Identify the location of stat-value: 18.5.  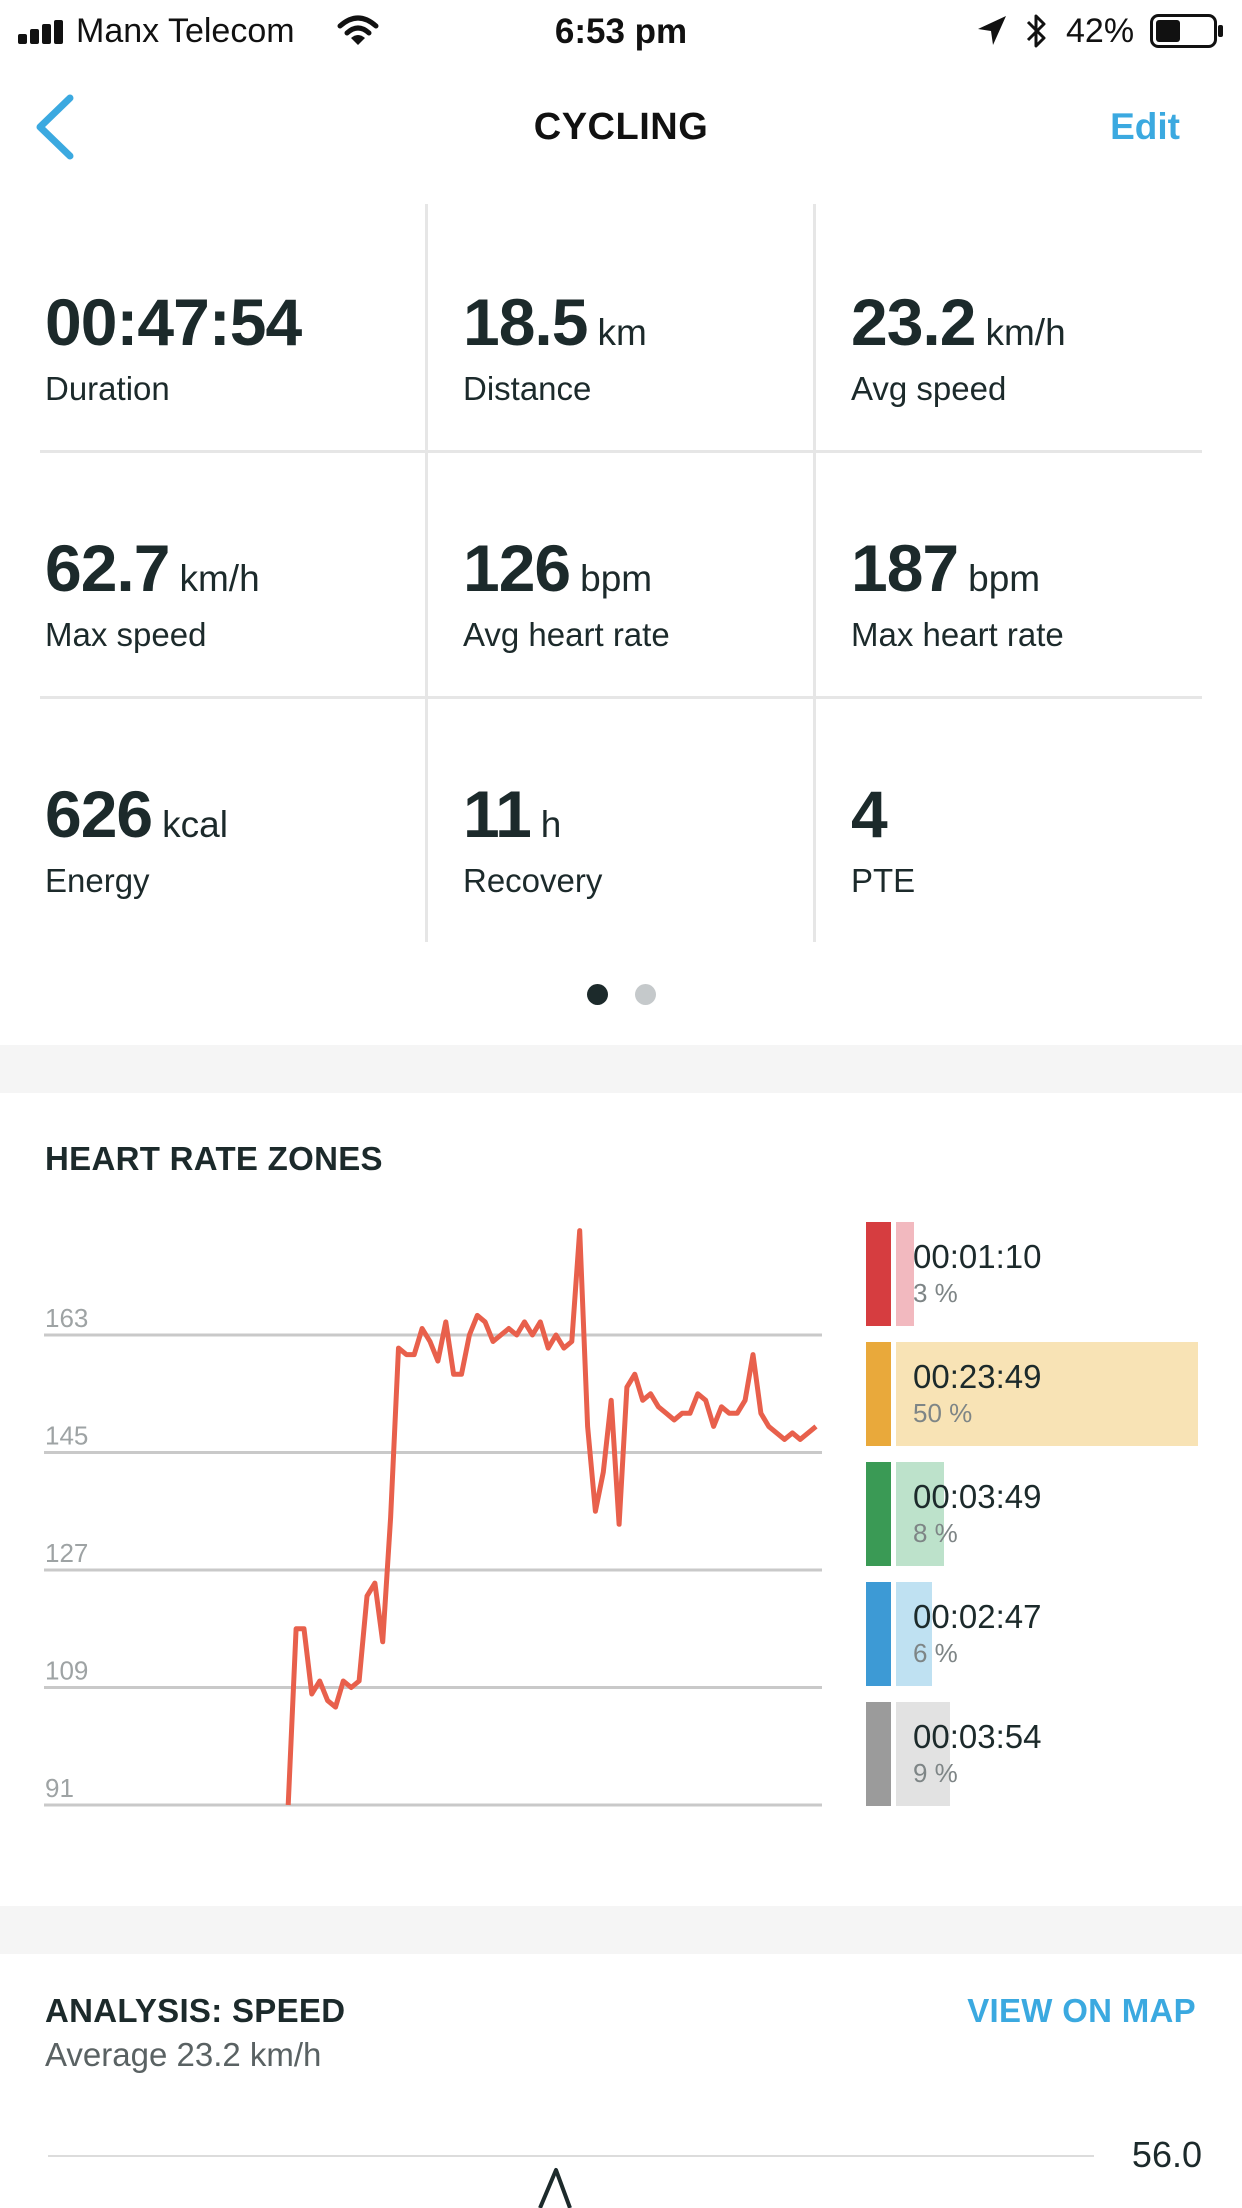
(525, 322).